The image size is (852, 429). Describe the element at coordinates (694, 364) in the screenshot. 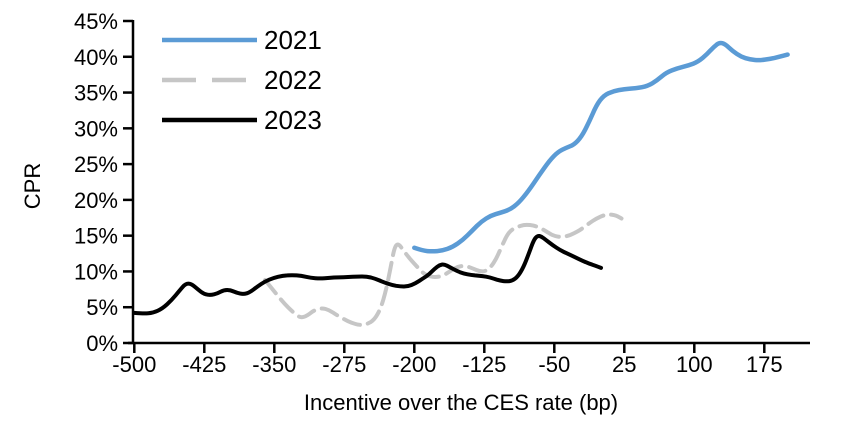

I see `x-tick-label: 100` at that location.